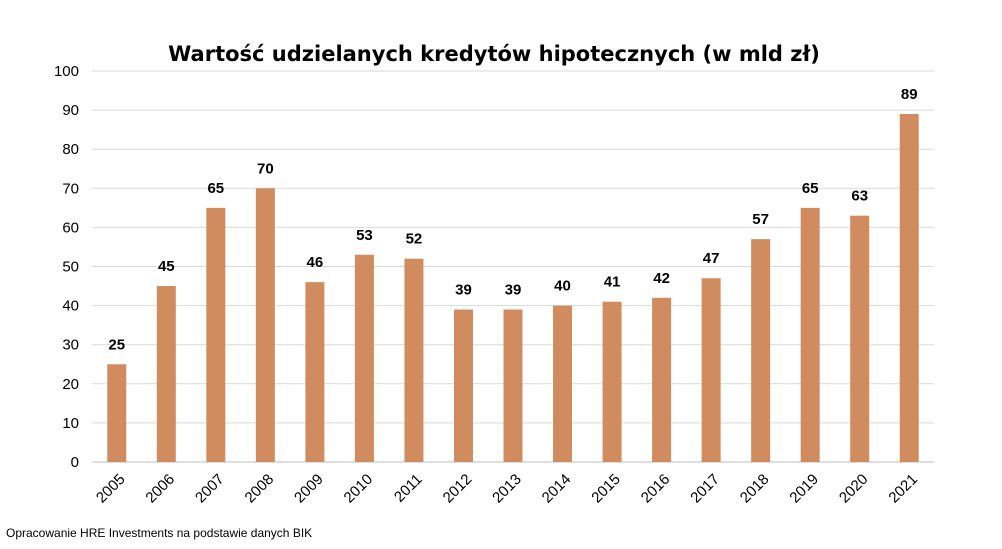 The width and height of the screenshot is (1002, 549). What do you see at coordinates (70, 423) in the screenshot?
I see `y-tick-label: 10` at bounding box center [70, 423].